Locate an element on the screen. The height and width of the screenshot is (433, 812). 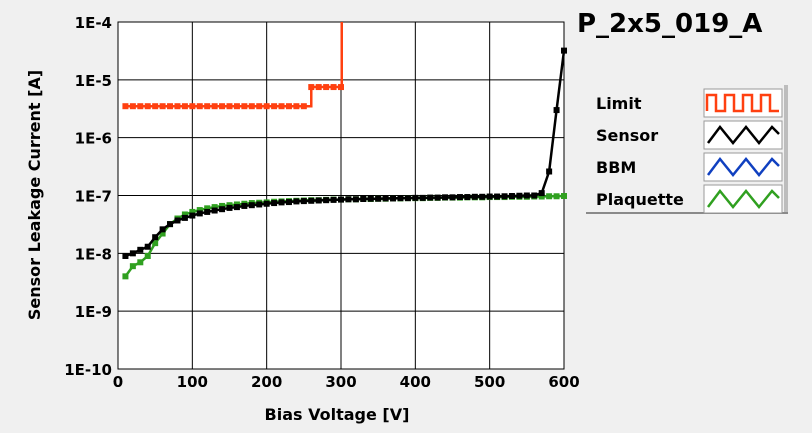
x-tick-label: 300 is located at coordinates (340, 382).